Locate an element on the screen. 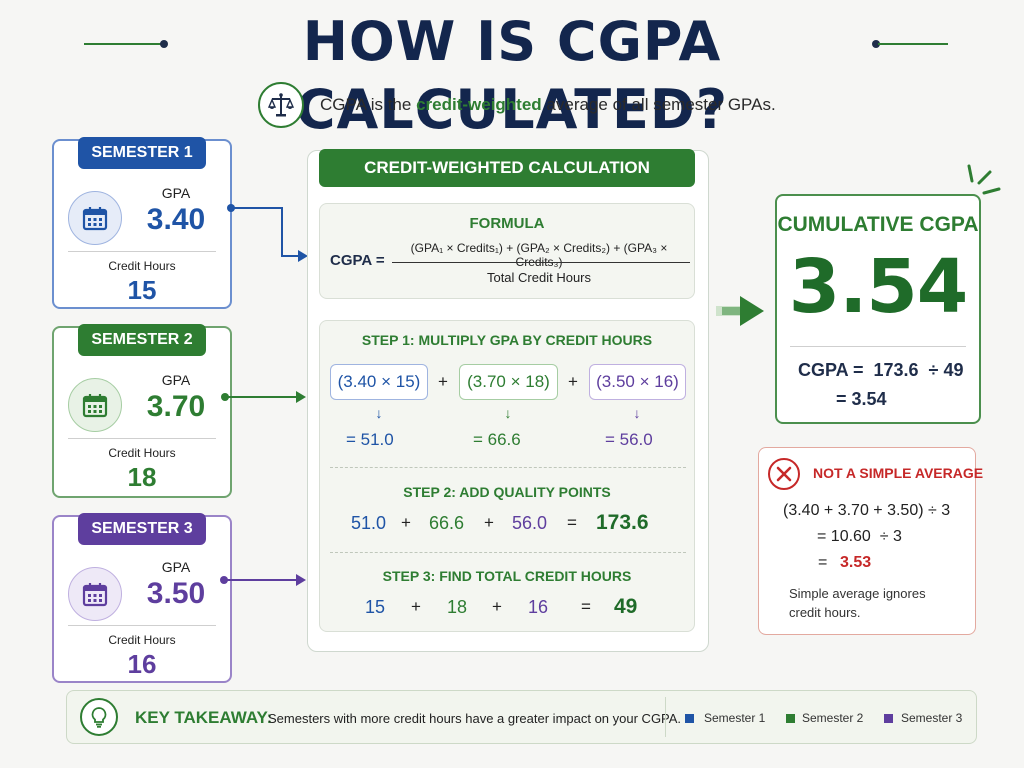 This screenshot has height=768, width=1024. title-dot-right is located at coordinates (876, 44).